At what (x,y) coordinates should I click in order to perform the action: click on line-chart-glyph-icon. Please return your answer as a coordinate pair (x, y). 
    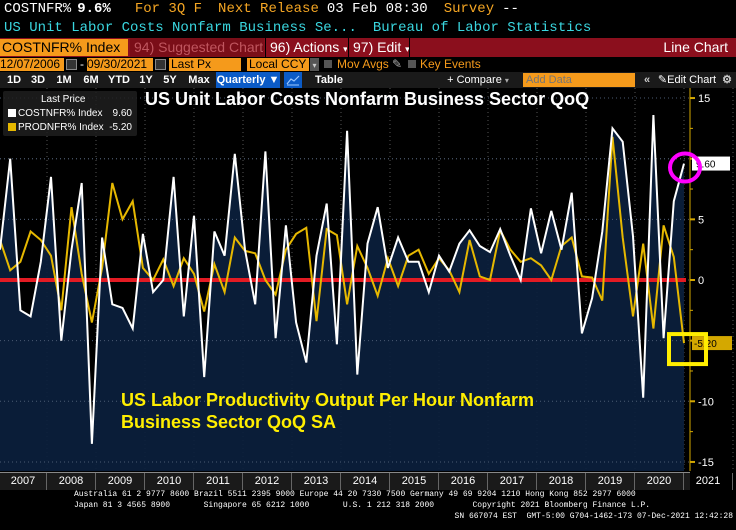
    Looking at the image, I should click on (293, 80).